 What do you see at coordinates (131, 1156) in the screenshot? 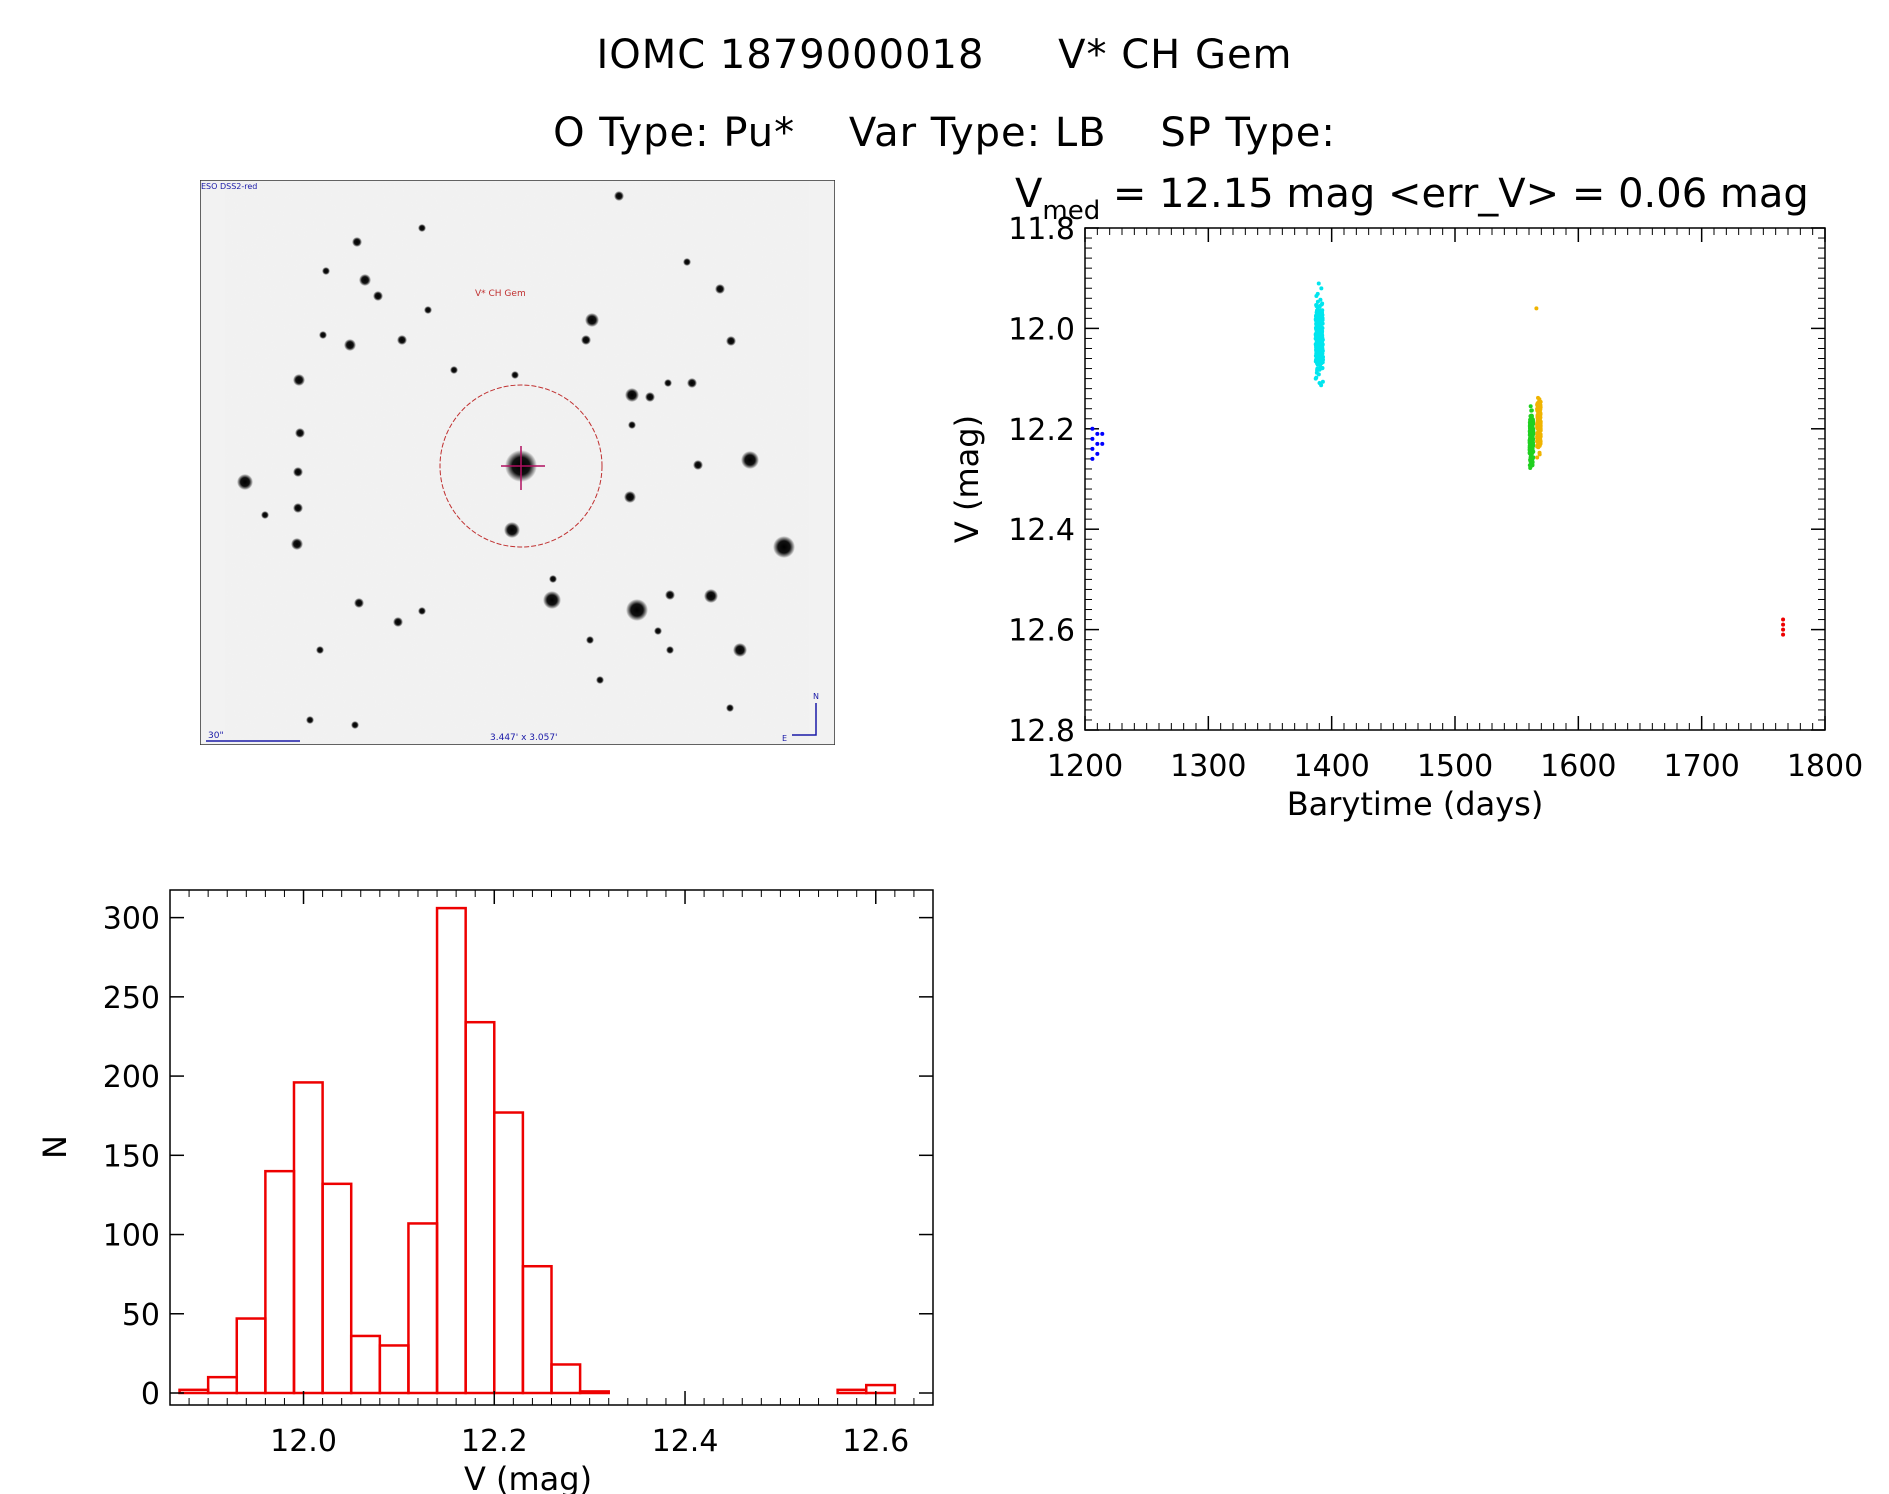
I see `hist-y-tick-label: 150` at bounding box center [131, 1156].